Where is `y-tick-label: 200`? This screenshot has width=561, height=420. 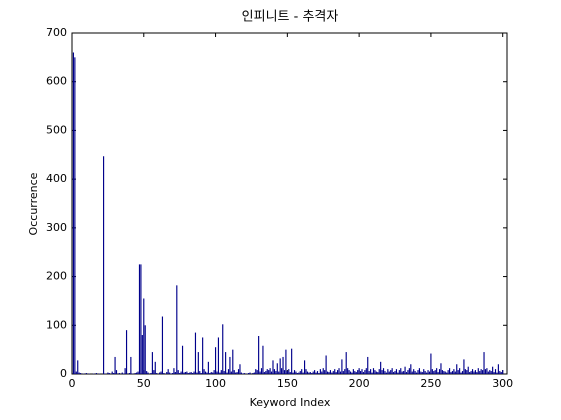 y-tick-label: 200 is located at coordinates (56, 276).